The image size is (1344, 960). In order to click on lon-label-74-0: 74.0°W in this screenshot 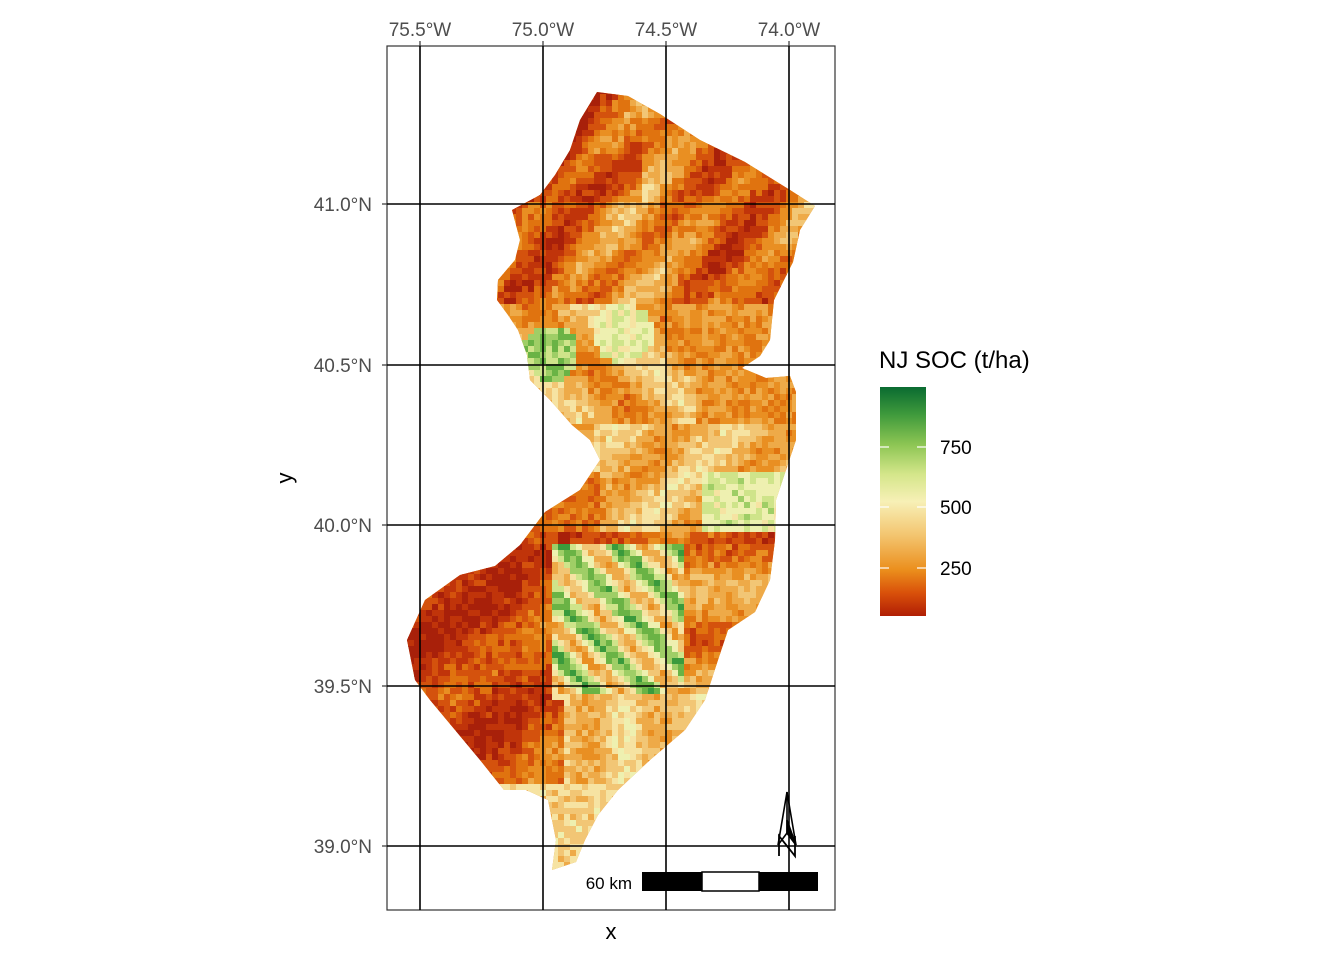, I will do `click(789, 30)`.